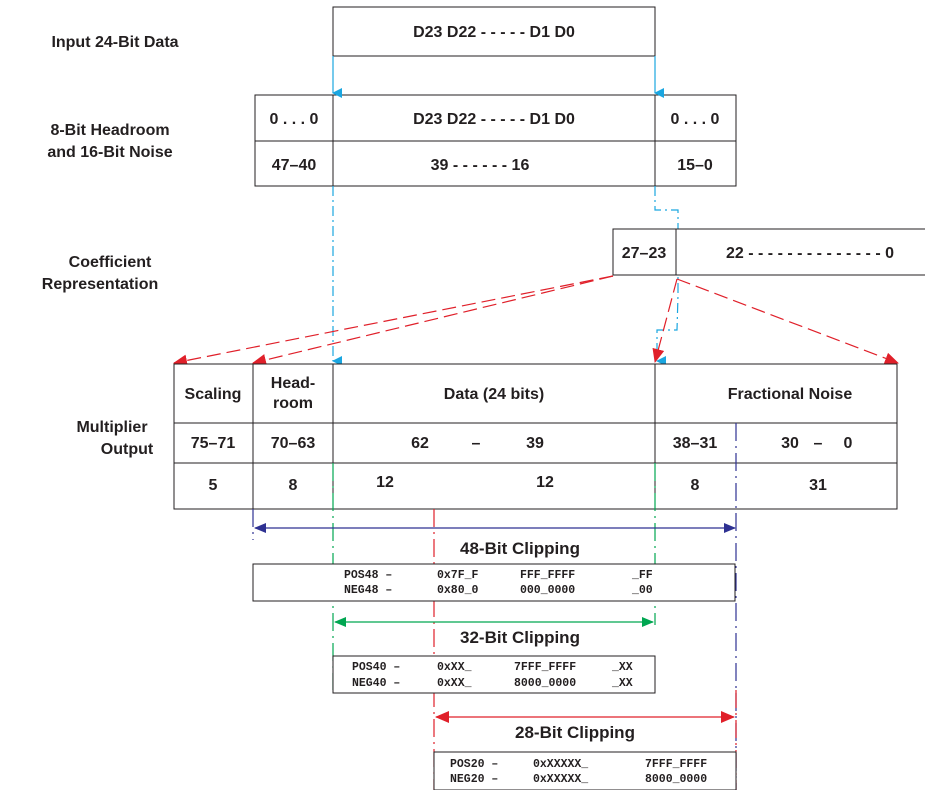 This screenshot has width=925, height=790. What do you see at coordinates (622, 683) in the screenshot?
I see `clip32-neg-c: _XX` at bounding box center [622, 683].